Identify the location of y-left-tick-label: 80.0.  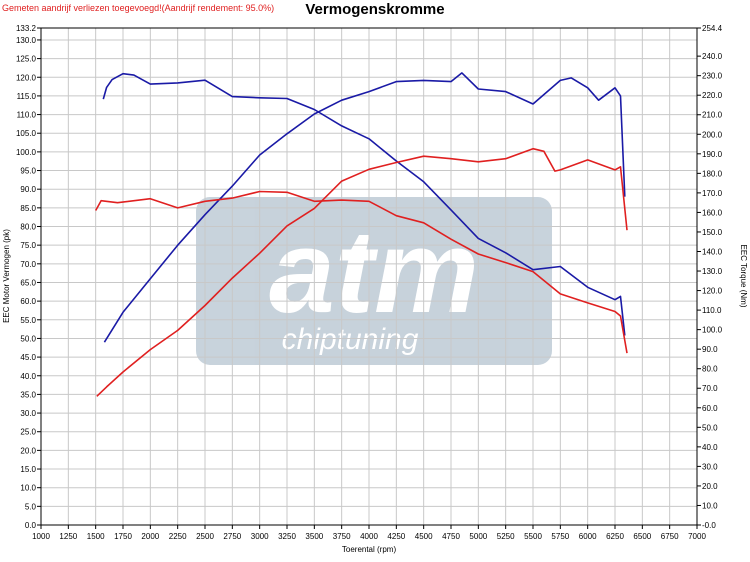
(28, 227).